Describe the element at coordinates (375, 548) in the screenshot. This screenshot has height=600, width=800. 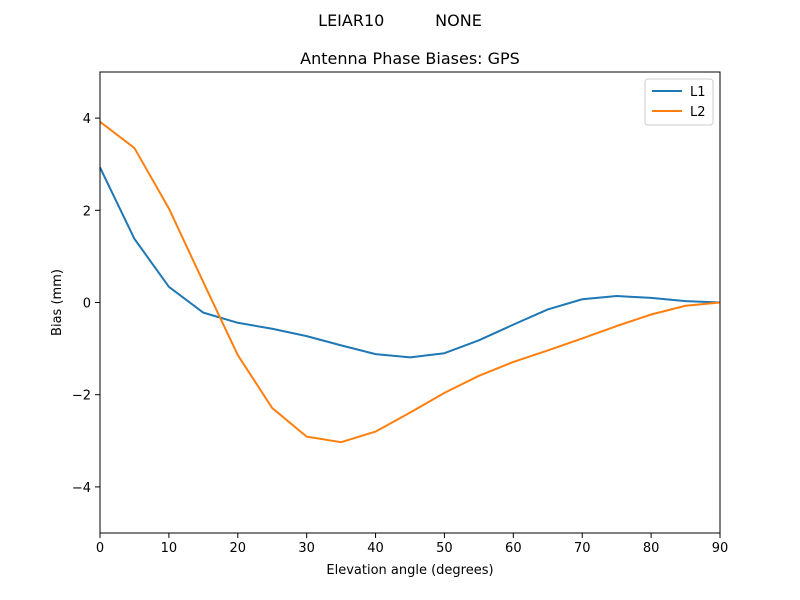
I see `x-tick-label: 40` at that location.